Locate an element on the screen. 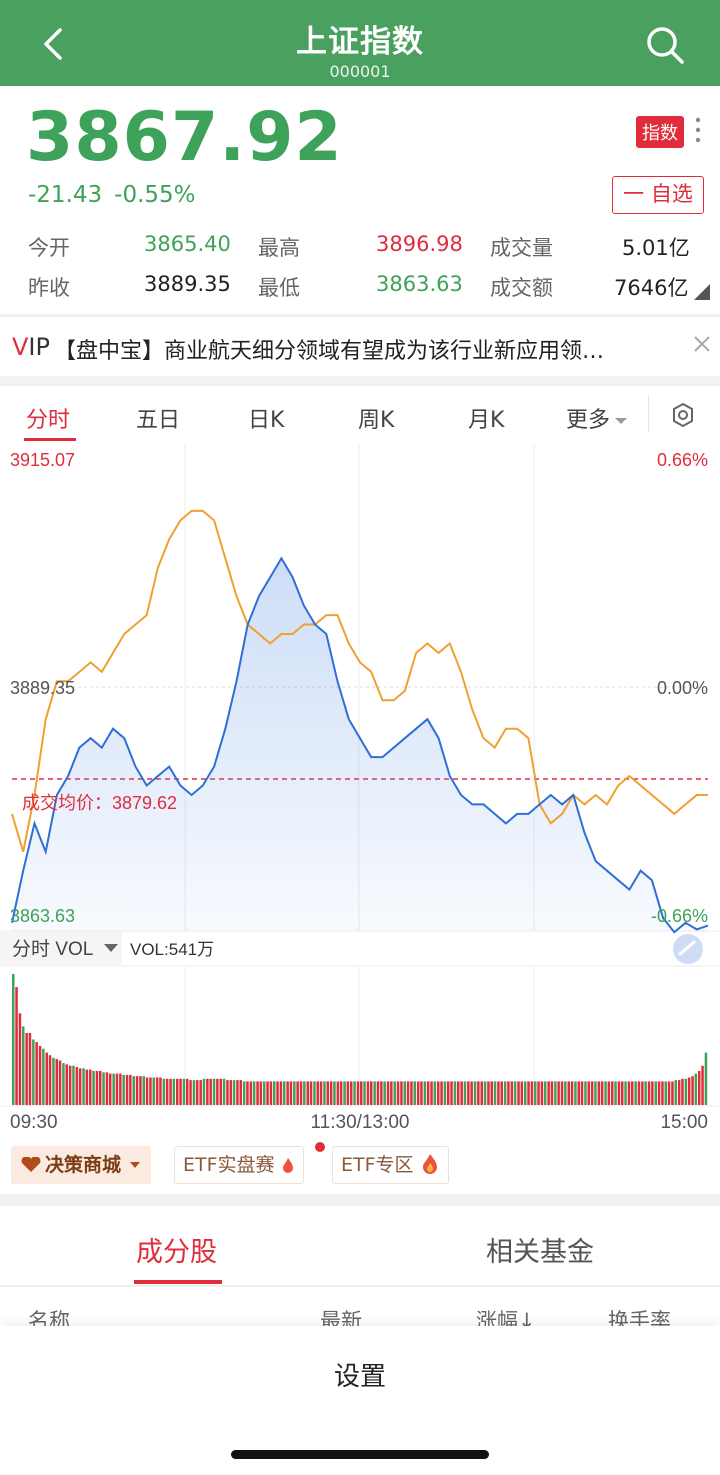 The height and width of the screenshot is (1475, 720). time-mid: 11:30/13:00 is located at coordinates (360, 1122).